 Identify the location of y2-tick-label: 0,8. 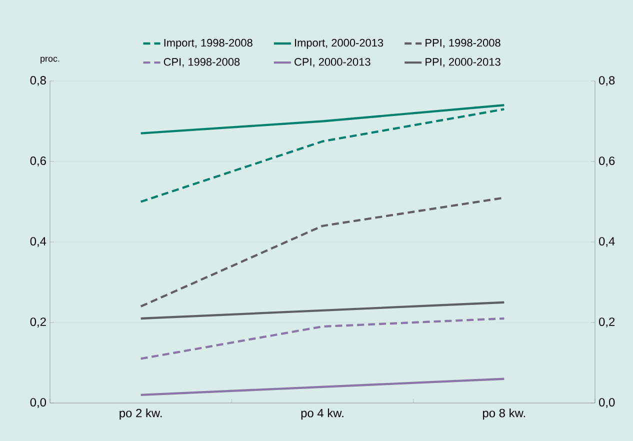
(607, 81).